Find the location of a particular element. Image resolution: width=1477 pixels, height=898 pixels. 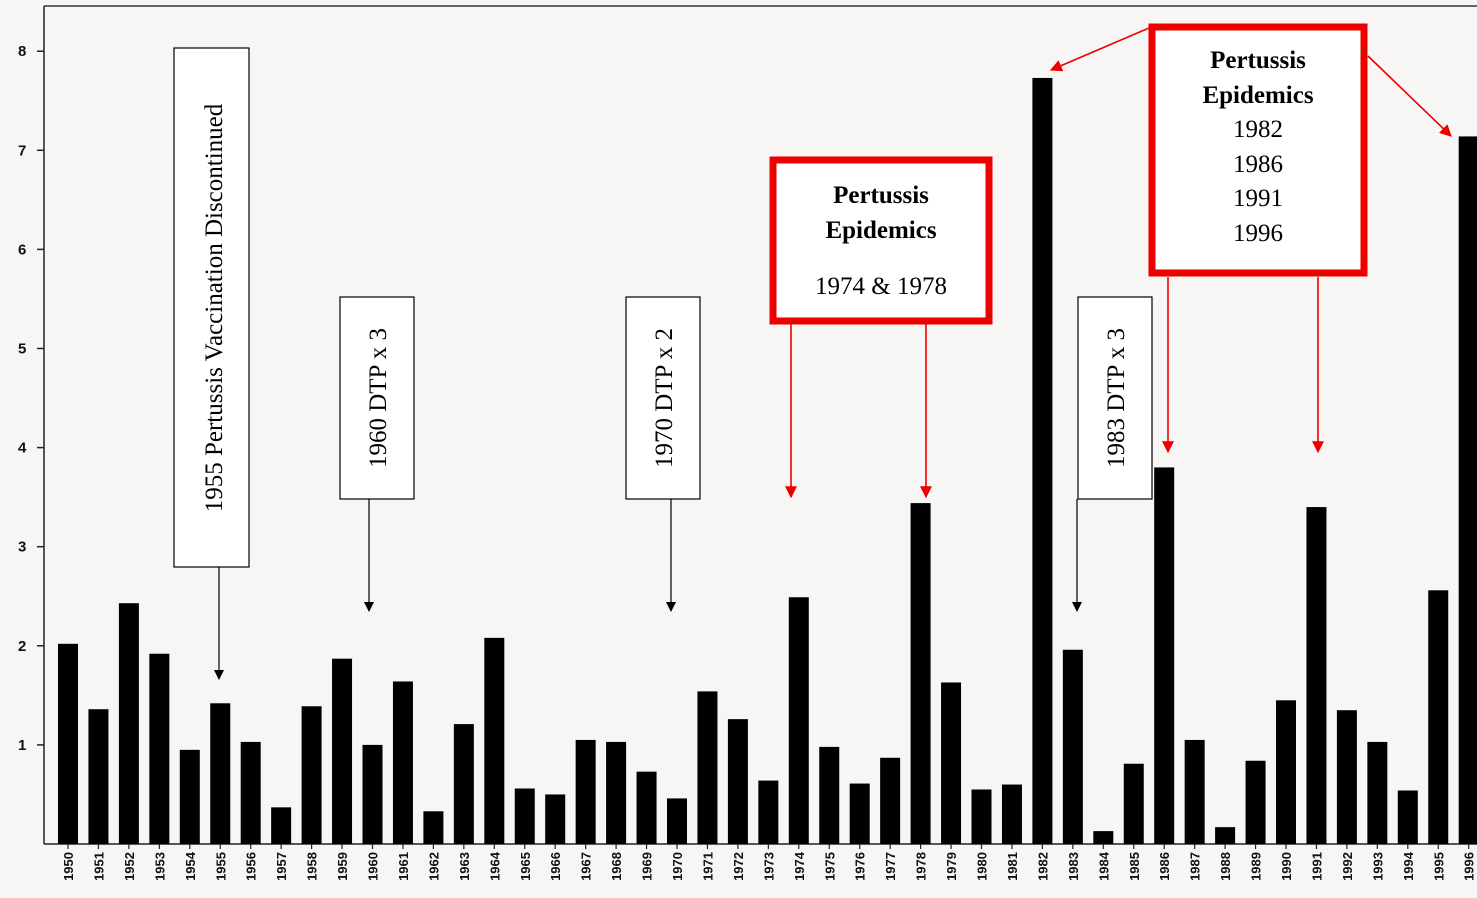

bar-1985 is located at coordinates (1133, 803).